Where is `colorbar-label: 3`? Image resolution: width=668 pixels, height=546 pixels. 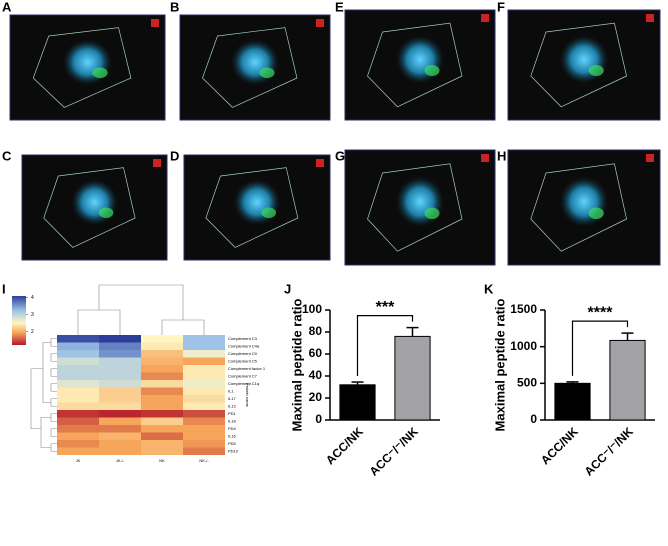
colorbar-label: 3 is located at coordinates (32, 315).